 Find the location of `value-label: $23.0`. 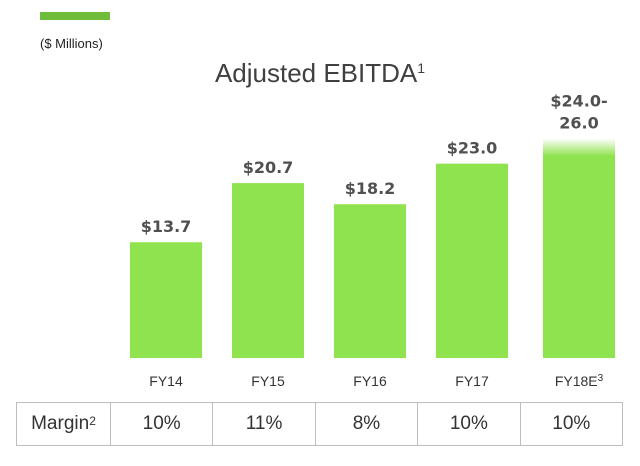

value-label: $23.0 is located at coordinates (472, 148).